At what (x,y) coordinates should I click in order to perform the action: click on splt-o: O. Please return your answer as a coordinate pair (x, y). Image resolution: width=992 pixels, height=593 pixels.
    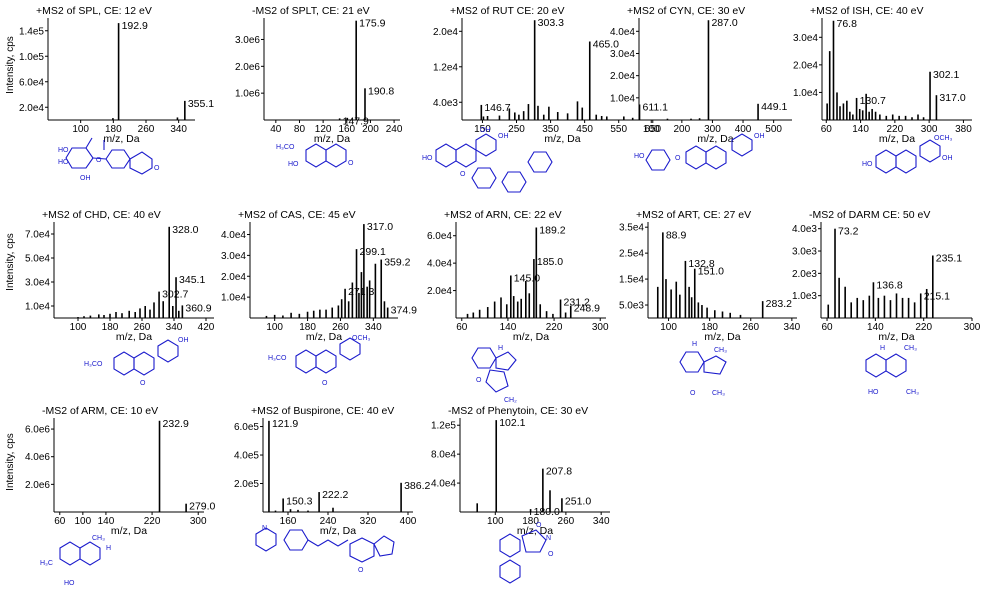
    Looking at the image, I should click on (351, 163).